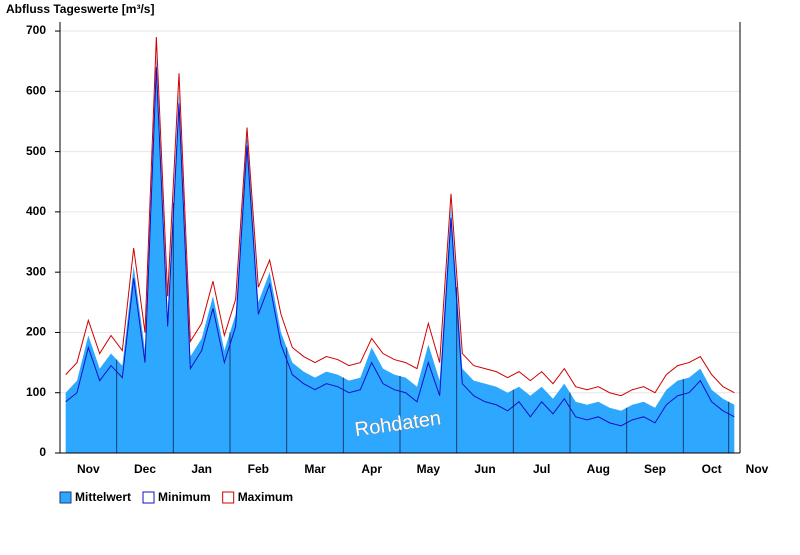  What do you see at coordinates (36, 151) in the screenshot?
I see `y-tick-label: 500` at bounding box center [36, 151].